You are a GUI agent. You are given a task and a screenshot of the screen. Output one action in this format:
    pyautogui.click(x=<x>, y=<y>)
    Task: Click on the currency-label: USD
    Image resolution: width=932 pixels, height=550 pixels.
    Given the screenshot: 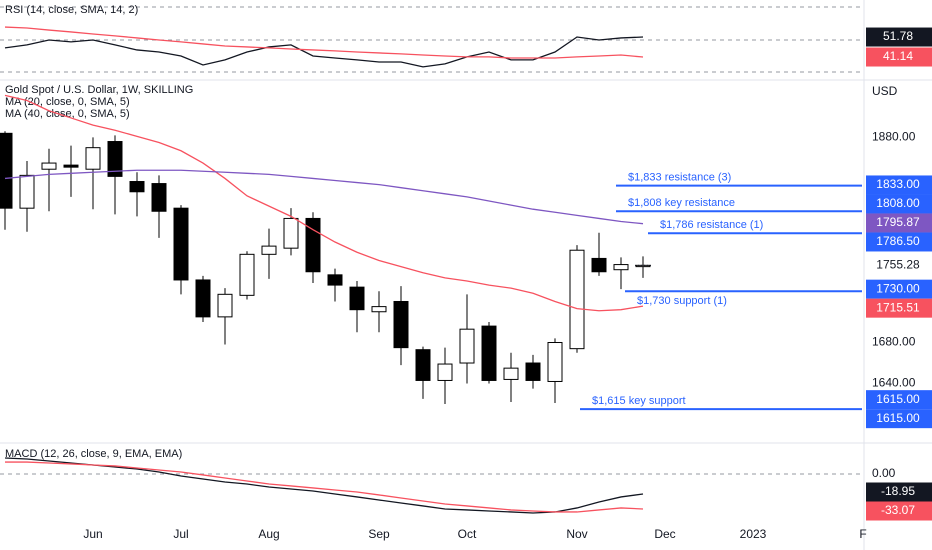 What is the action you would take?
    pyautogui.click(x=885, y=91)
    